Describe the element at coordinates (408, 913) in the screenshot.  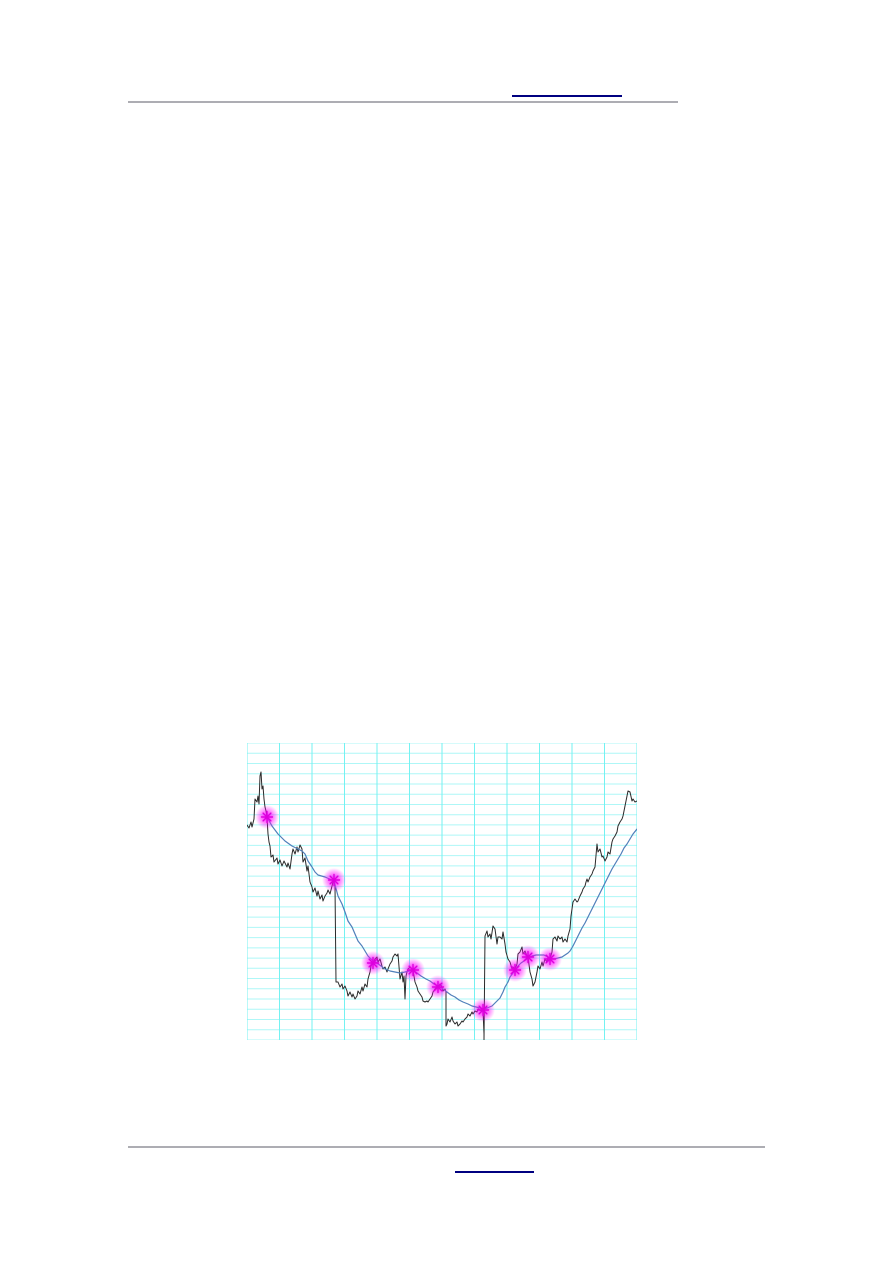
I see `crossover-markers` at that location.